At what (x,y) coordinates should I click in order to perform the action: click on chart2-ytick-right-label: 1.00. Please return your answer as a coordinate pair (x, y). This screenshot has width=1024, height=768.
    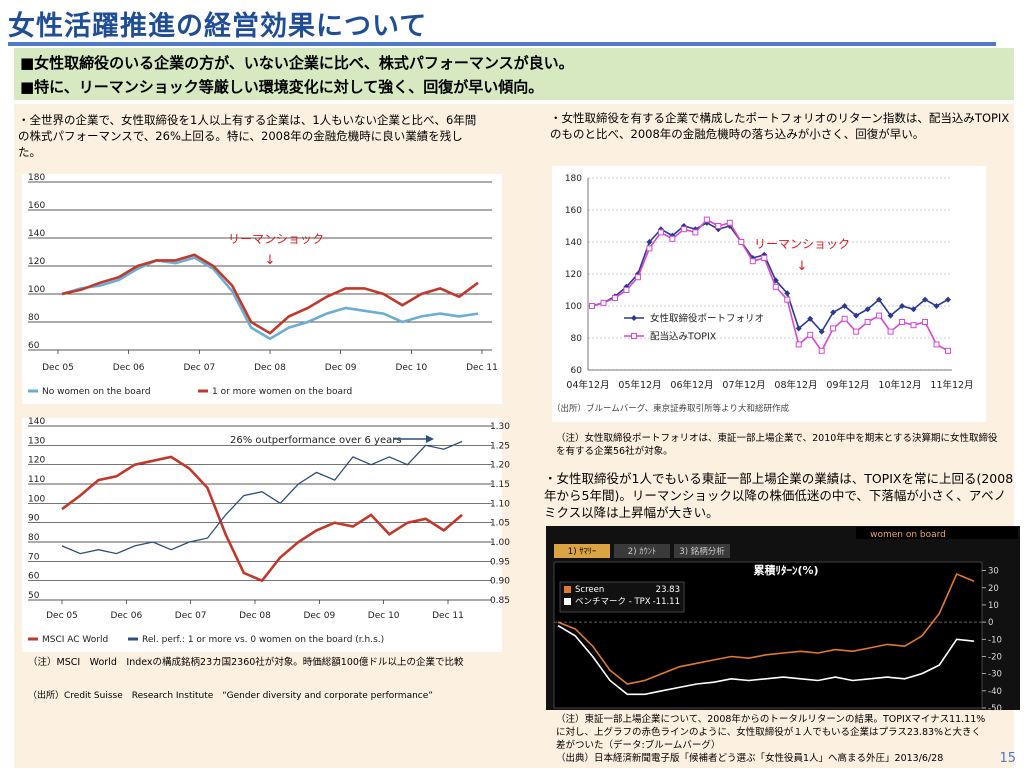
    Looking at the image, I should click on (500, 543).